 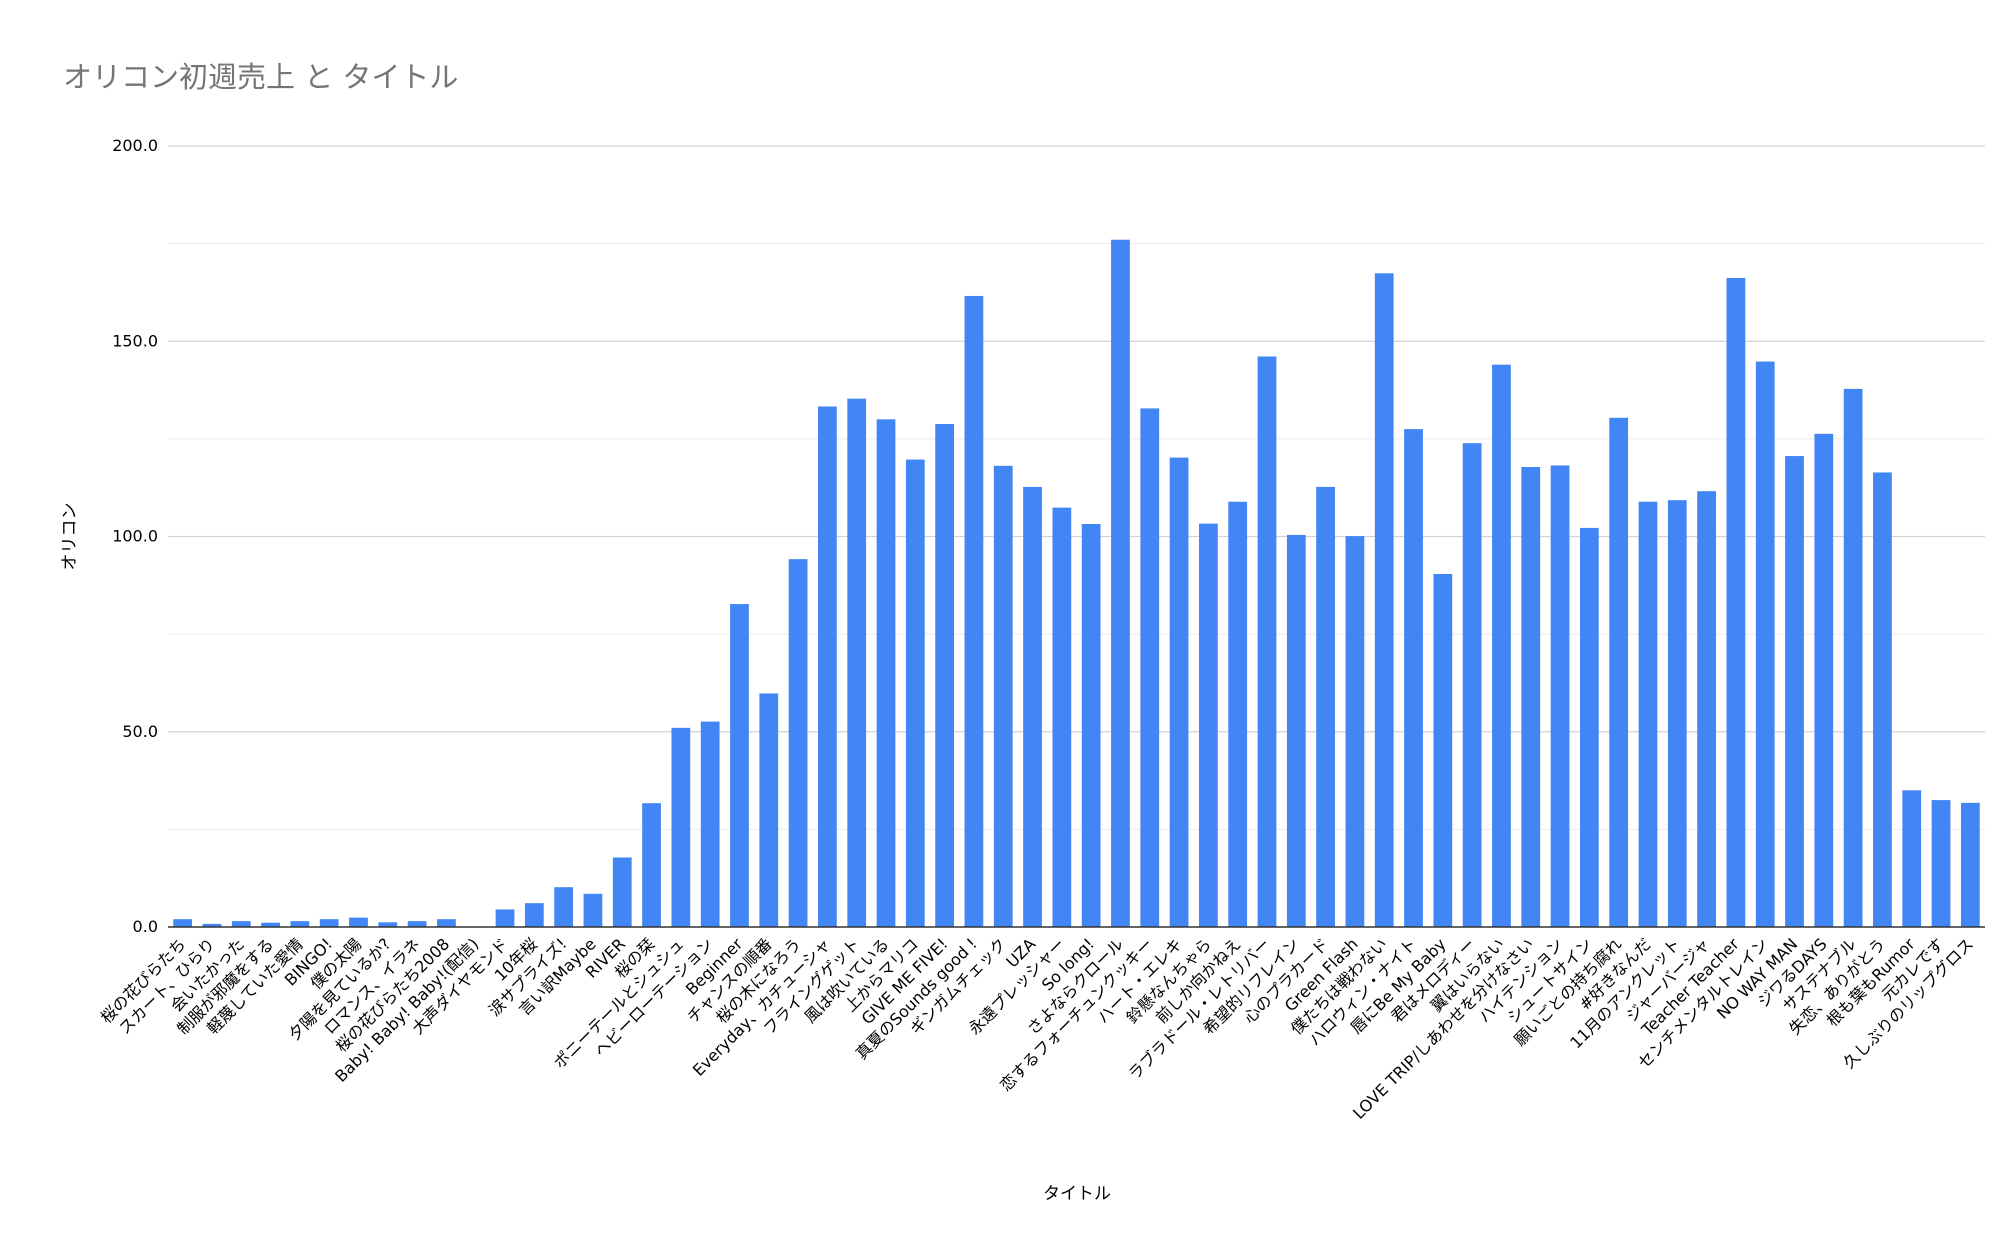 I want to click on y-tick-label: 150.0, so click(x=135, y=340).